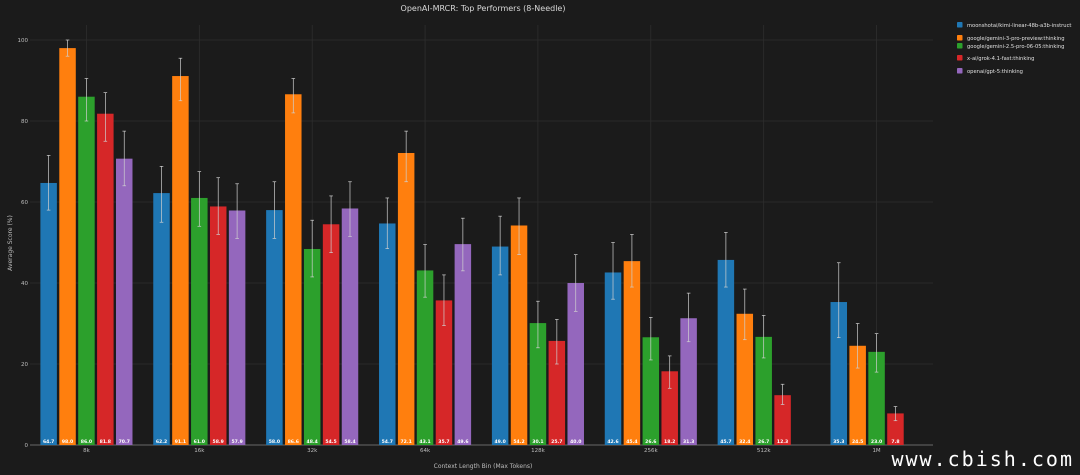 The height and width of the screenshot is (475, 1080). What do you see at coordinates (23, 243) in the screenshot?
I see `y-axis: 0 20 40 60 80 100` at bounding box center [23, 243].